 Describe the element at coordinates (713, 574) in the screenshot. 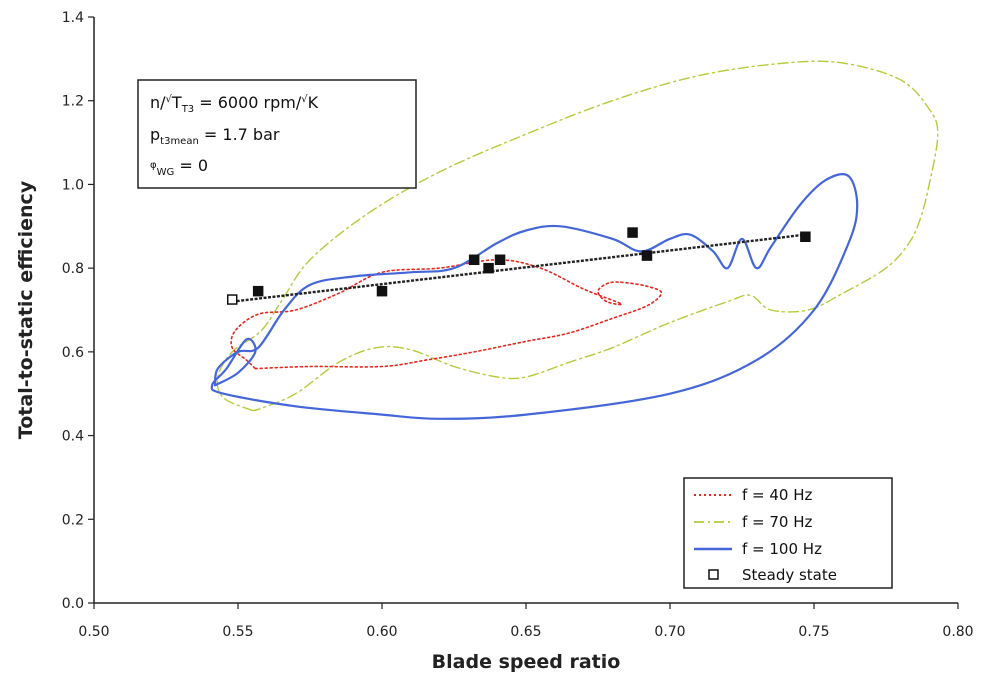

I see `legend-swatch-steady-state` at that location.